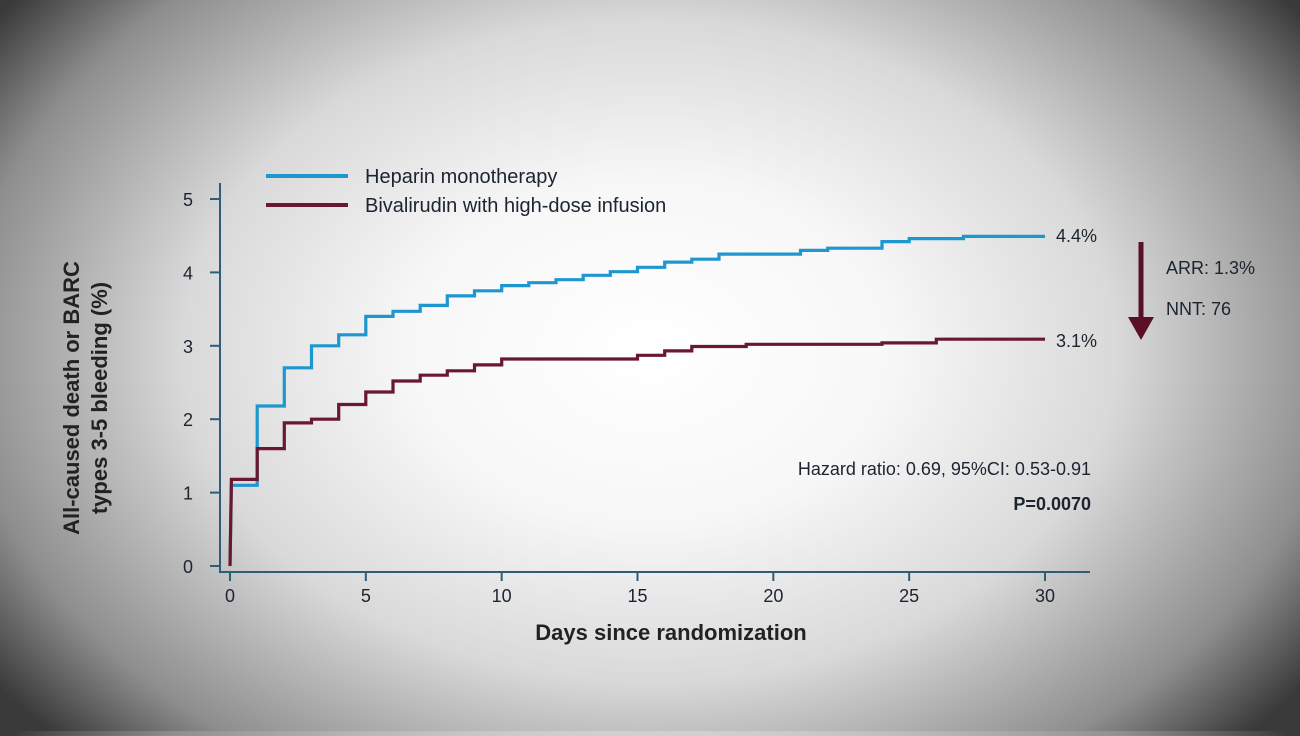  Describe the element at coordinates (188, 200) in the screenshot. I see `y-tick-label: 5` at that location.